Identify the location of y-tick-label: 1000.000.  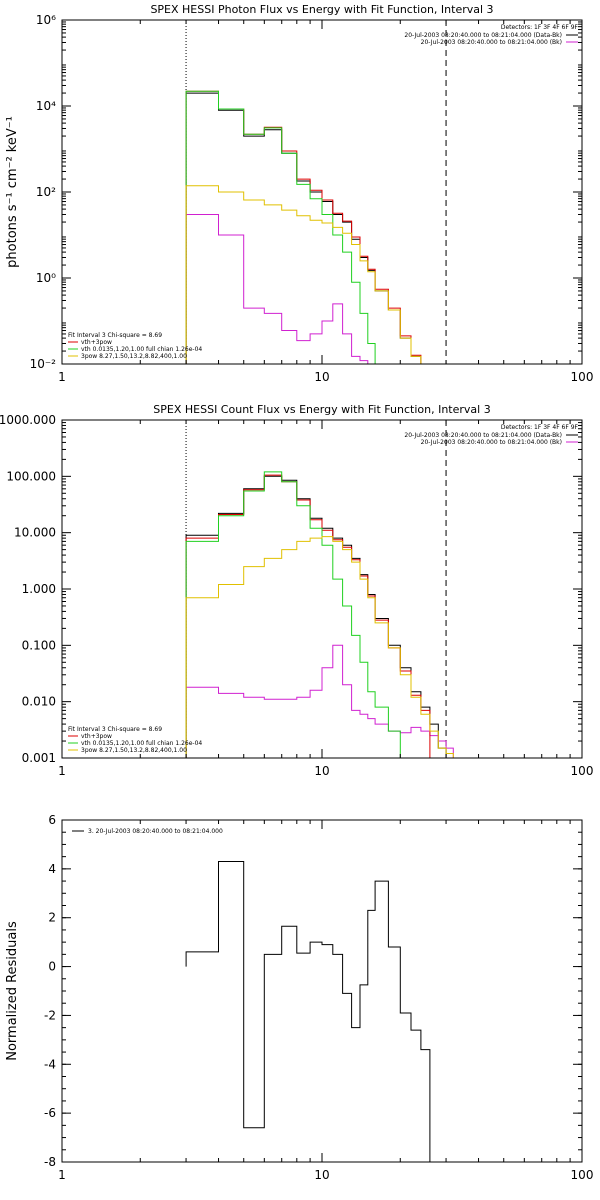
(28, 420).